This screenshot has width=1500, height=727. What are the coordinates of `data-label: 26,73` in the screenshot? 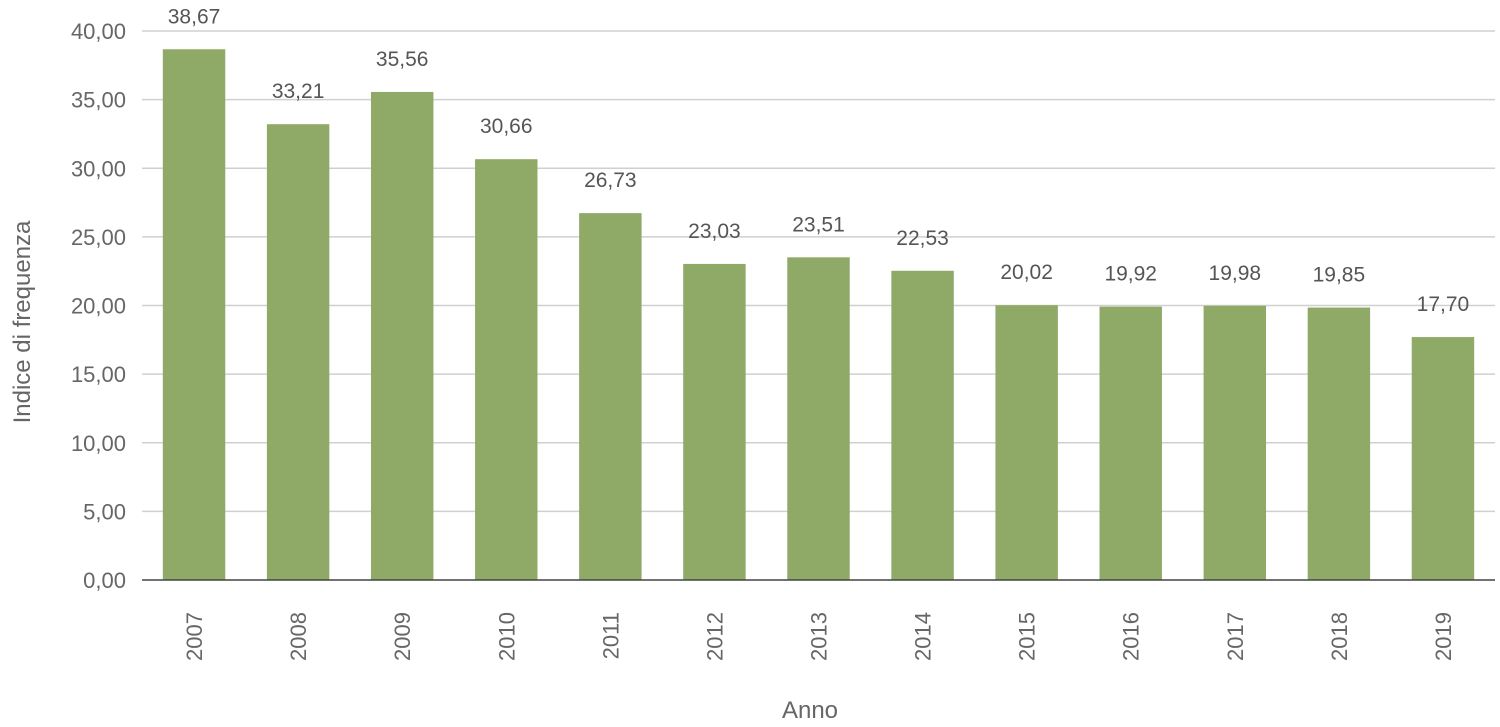 It's located at (610, 180).